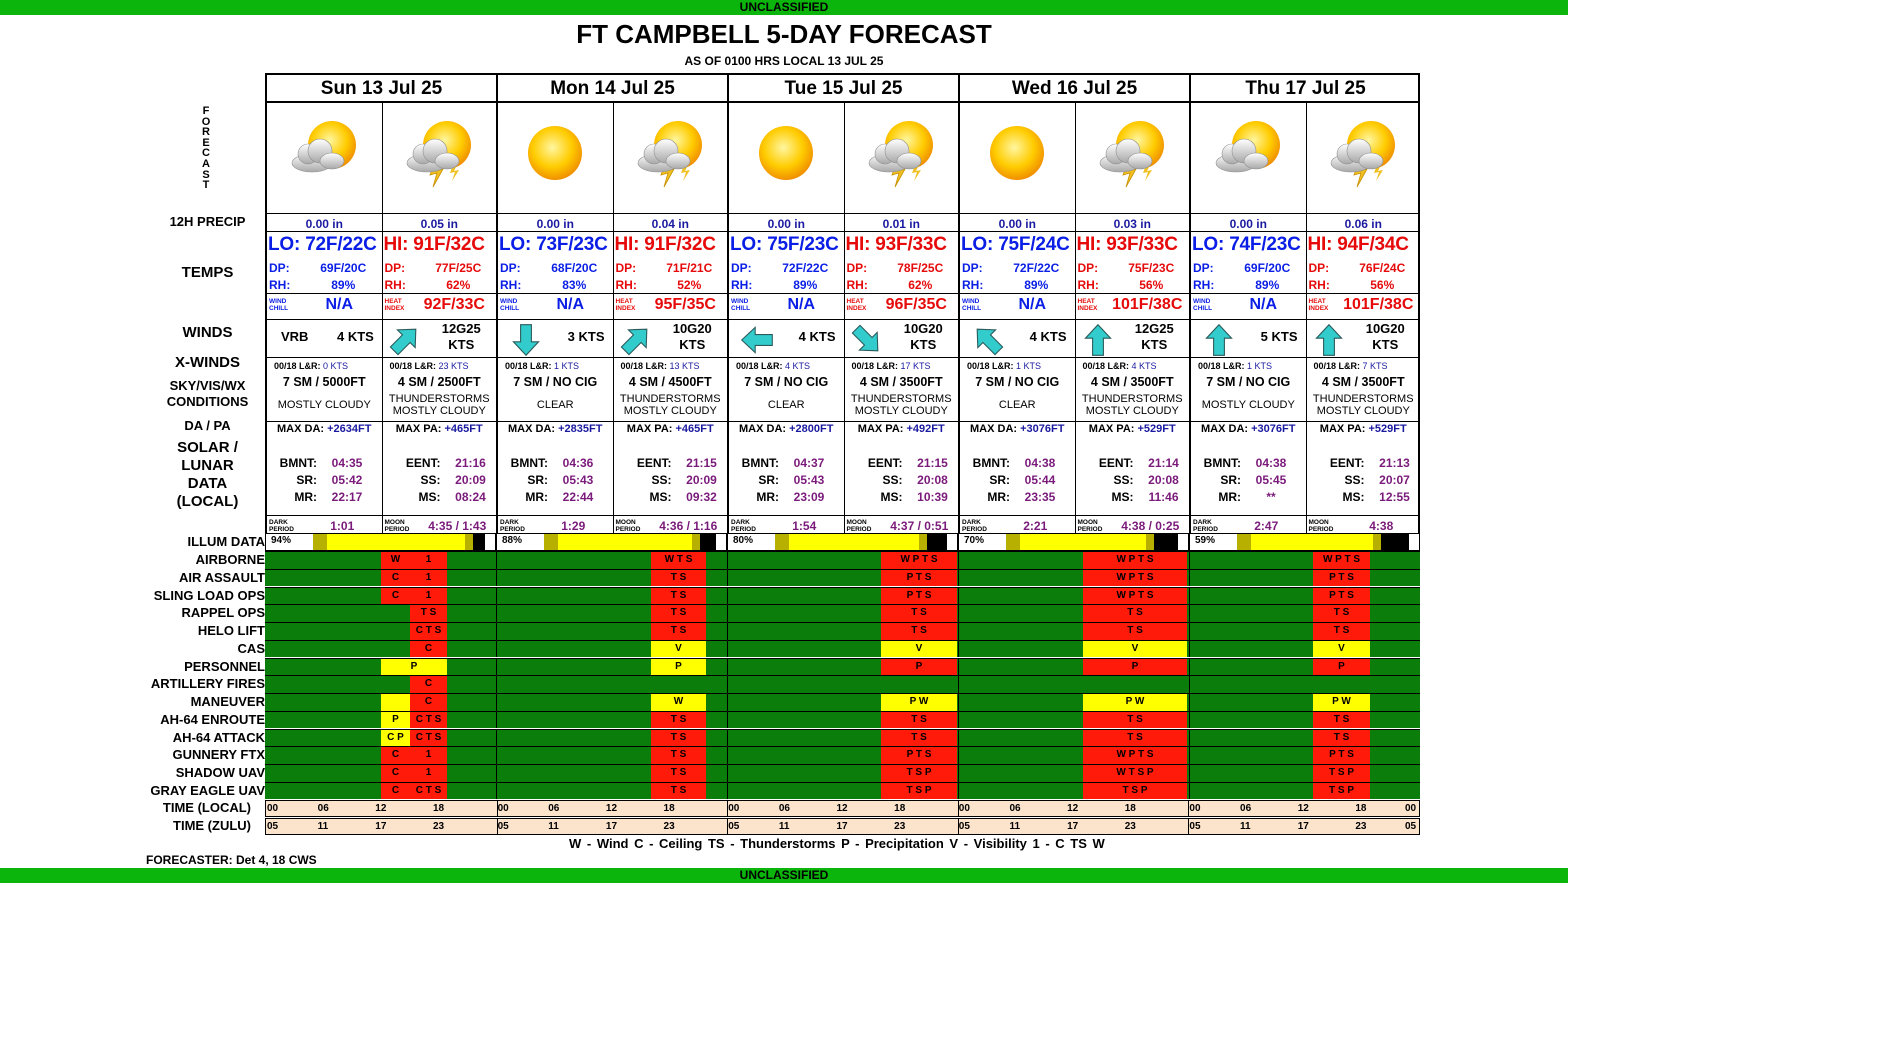 The height and width of the screenshot is (1064, 1889). What do you see at coordinates (206, 807) in the screenshot?
I see `time-local-label: TIME (LOCAL)` at bounding box center [206, 807].